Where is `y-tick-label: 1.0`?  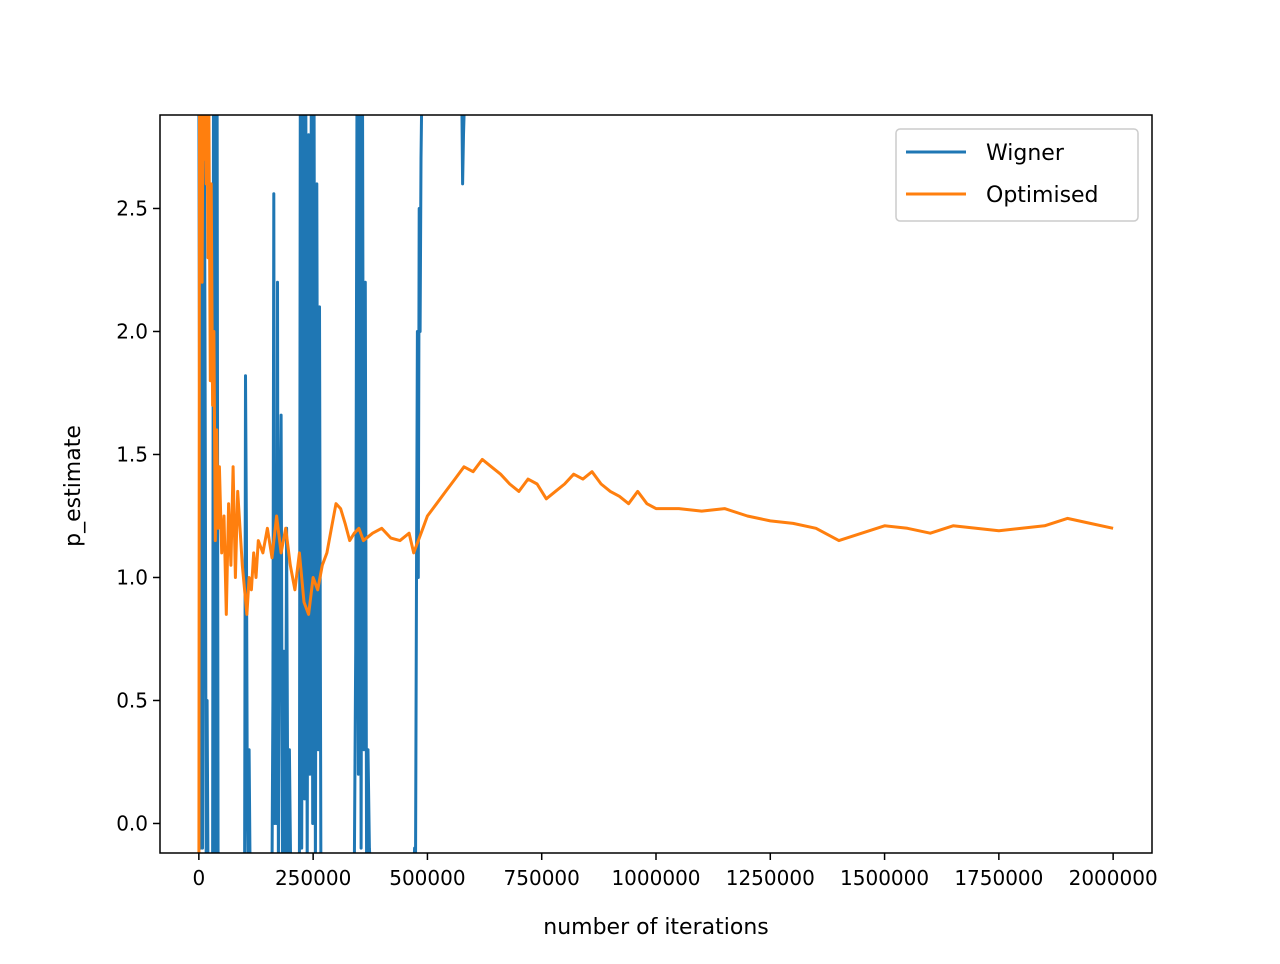 y-tick-label: 1.0 is located at coordinates (132, 577).